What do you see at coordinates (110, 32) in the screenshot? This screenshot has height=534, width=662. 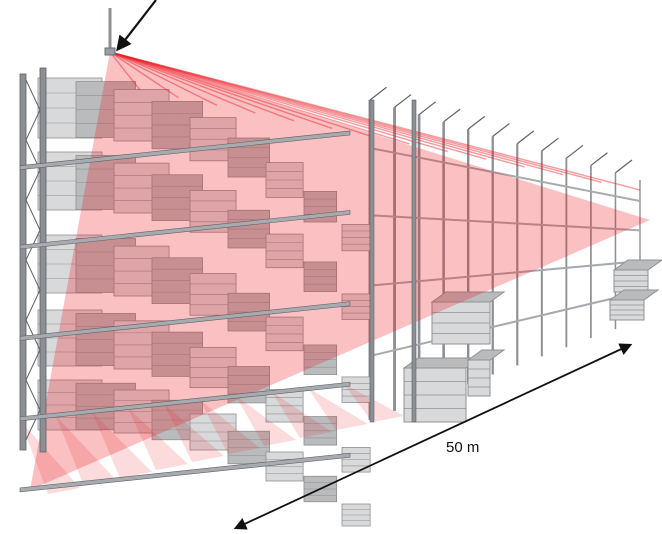 I see `sensor-icon` at bounding box center [110, 32].